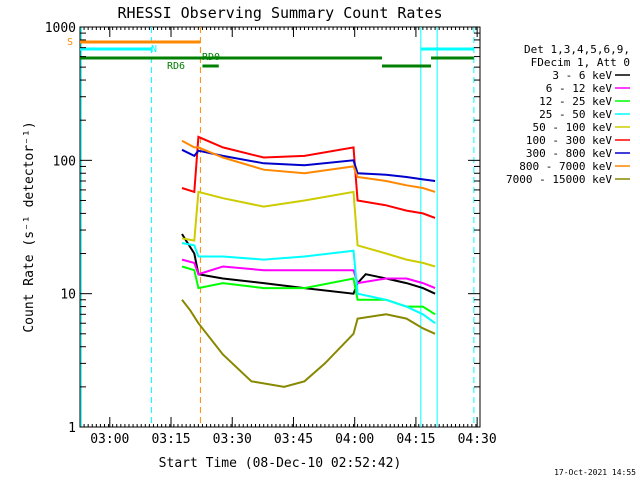  Describe the element at coordinates (72, 428) in the screenshot. I see `y-tick-label-0: 1` at that location.